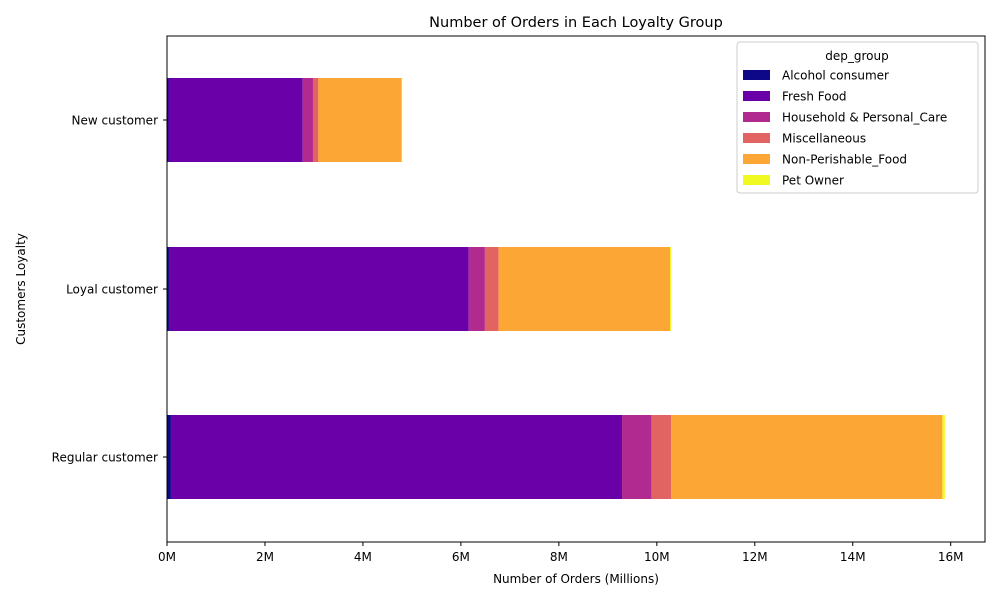 The image size is (1000, 600). Describe the element at coordinates (491, 289) in the screenshot. I see `bar-loyal-customer-miscellaneous` at that location.